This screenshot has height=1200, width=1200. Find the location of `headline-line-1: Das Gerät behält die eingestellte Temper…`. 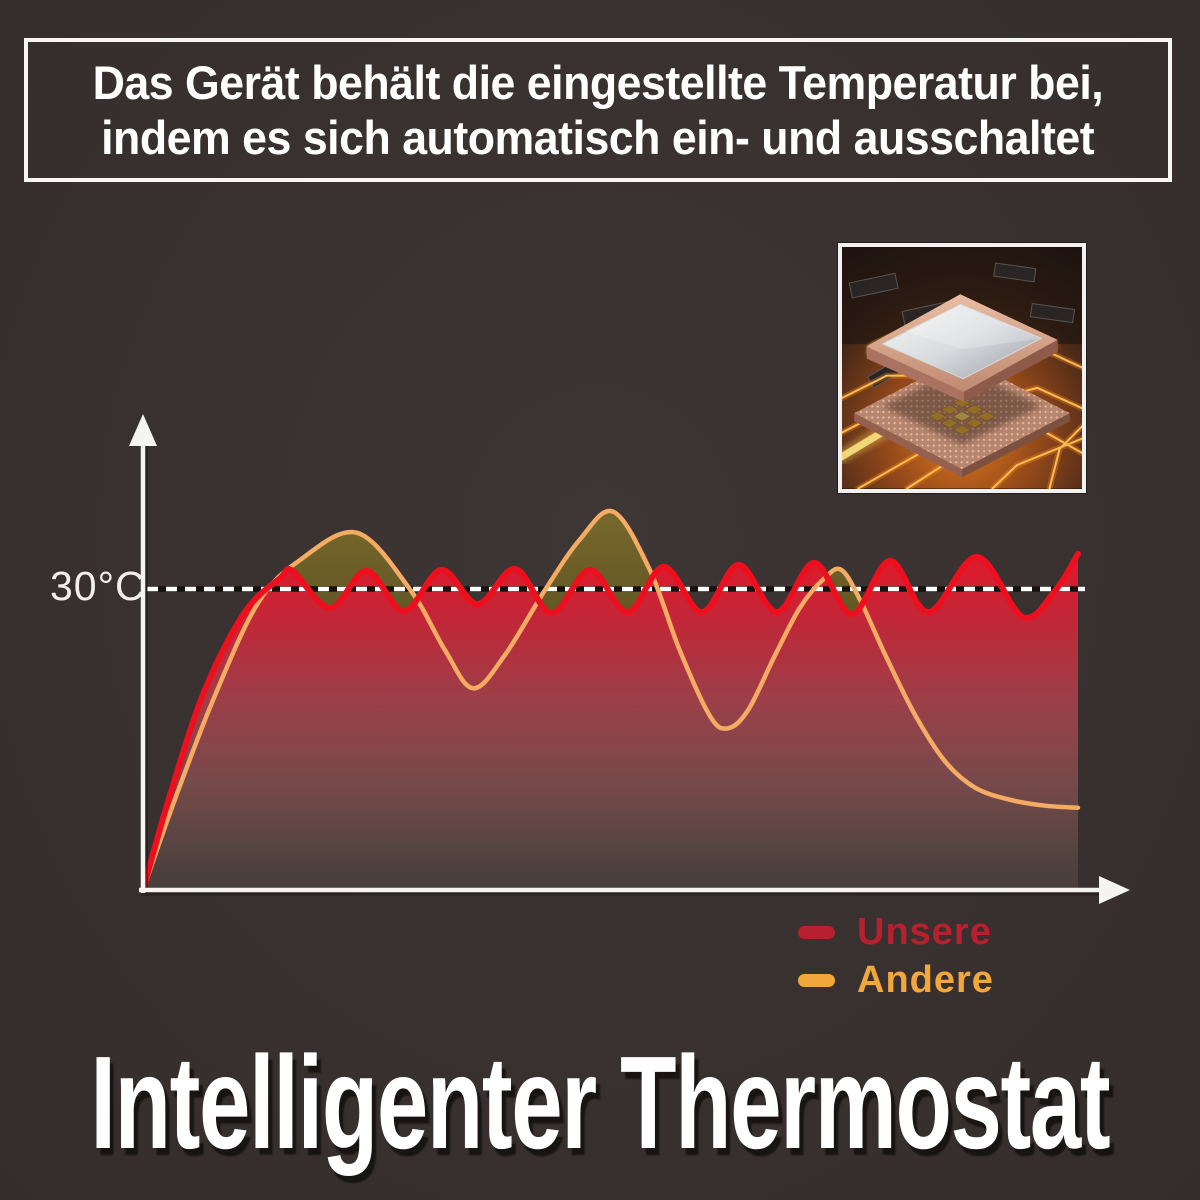

headline-line-1: Das Gerät behält die eingestellte Temper… is located at coordinates (598, 82).